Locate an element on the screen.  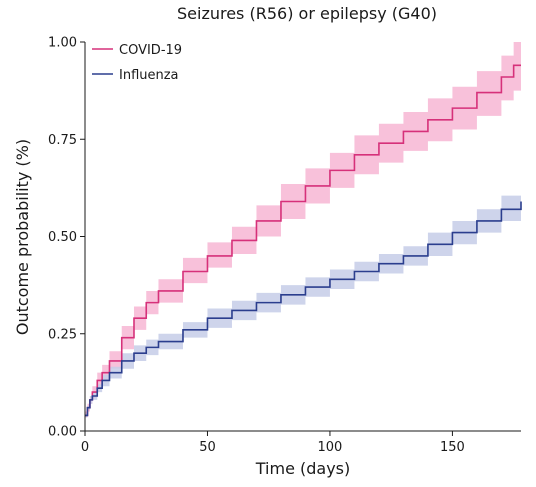
y-tick-label: 0.75 is located at coordinates (62, 140).